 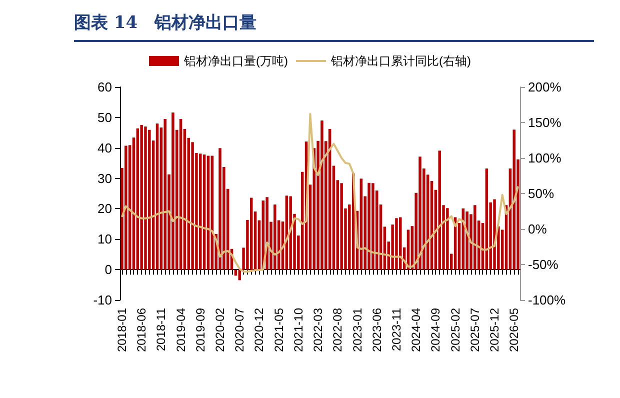 I want to click on y2-tick-label: -100%, so click(x=547, y=300).